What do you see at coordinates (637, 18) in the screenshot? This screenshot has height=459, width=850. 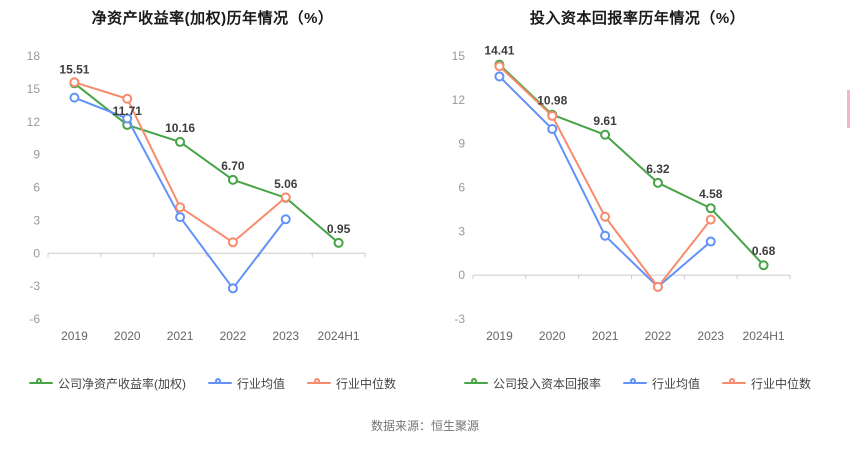 I see `chart-title-roic: 投入资本回报率历年情况（%）` at bounding box center [637, 18].